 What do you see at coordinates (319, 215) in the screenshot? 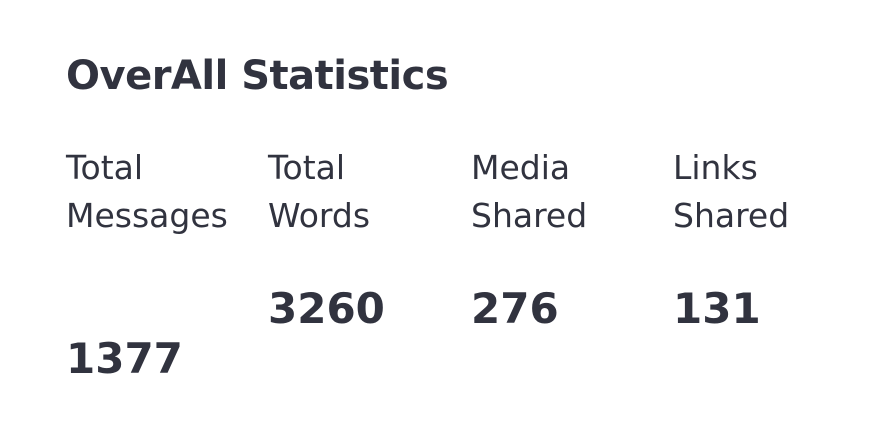
I see `stat-label-line: Words` at bounding box center [319, 215].